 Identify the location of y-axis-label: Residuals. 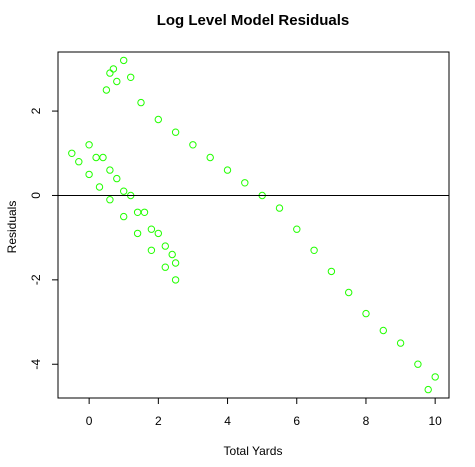
(12, 227).